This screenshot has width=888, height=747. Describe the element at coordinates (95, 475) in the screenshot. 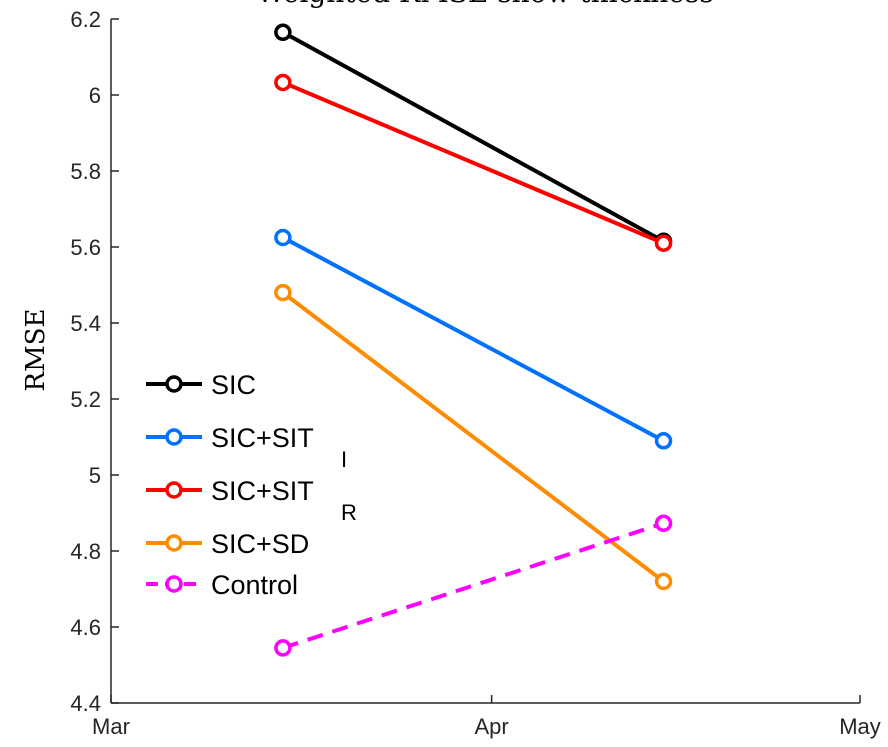

I see `y-tick-label: 5` at that location.